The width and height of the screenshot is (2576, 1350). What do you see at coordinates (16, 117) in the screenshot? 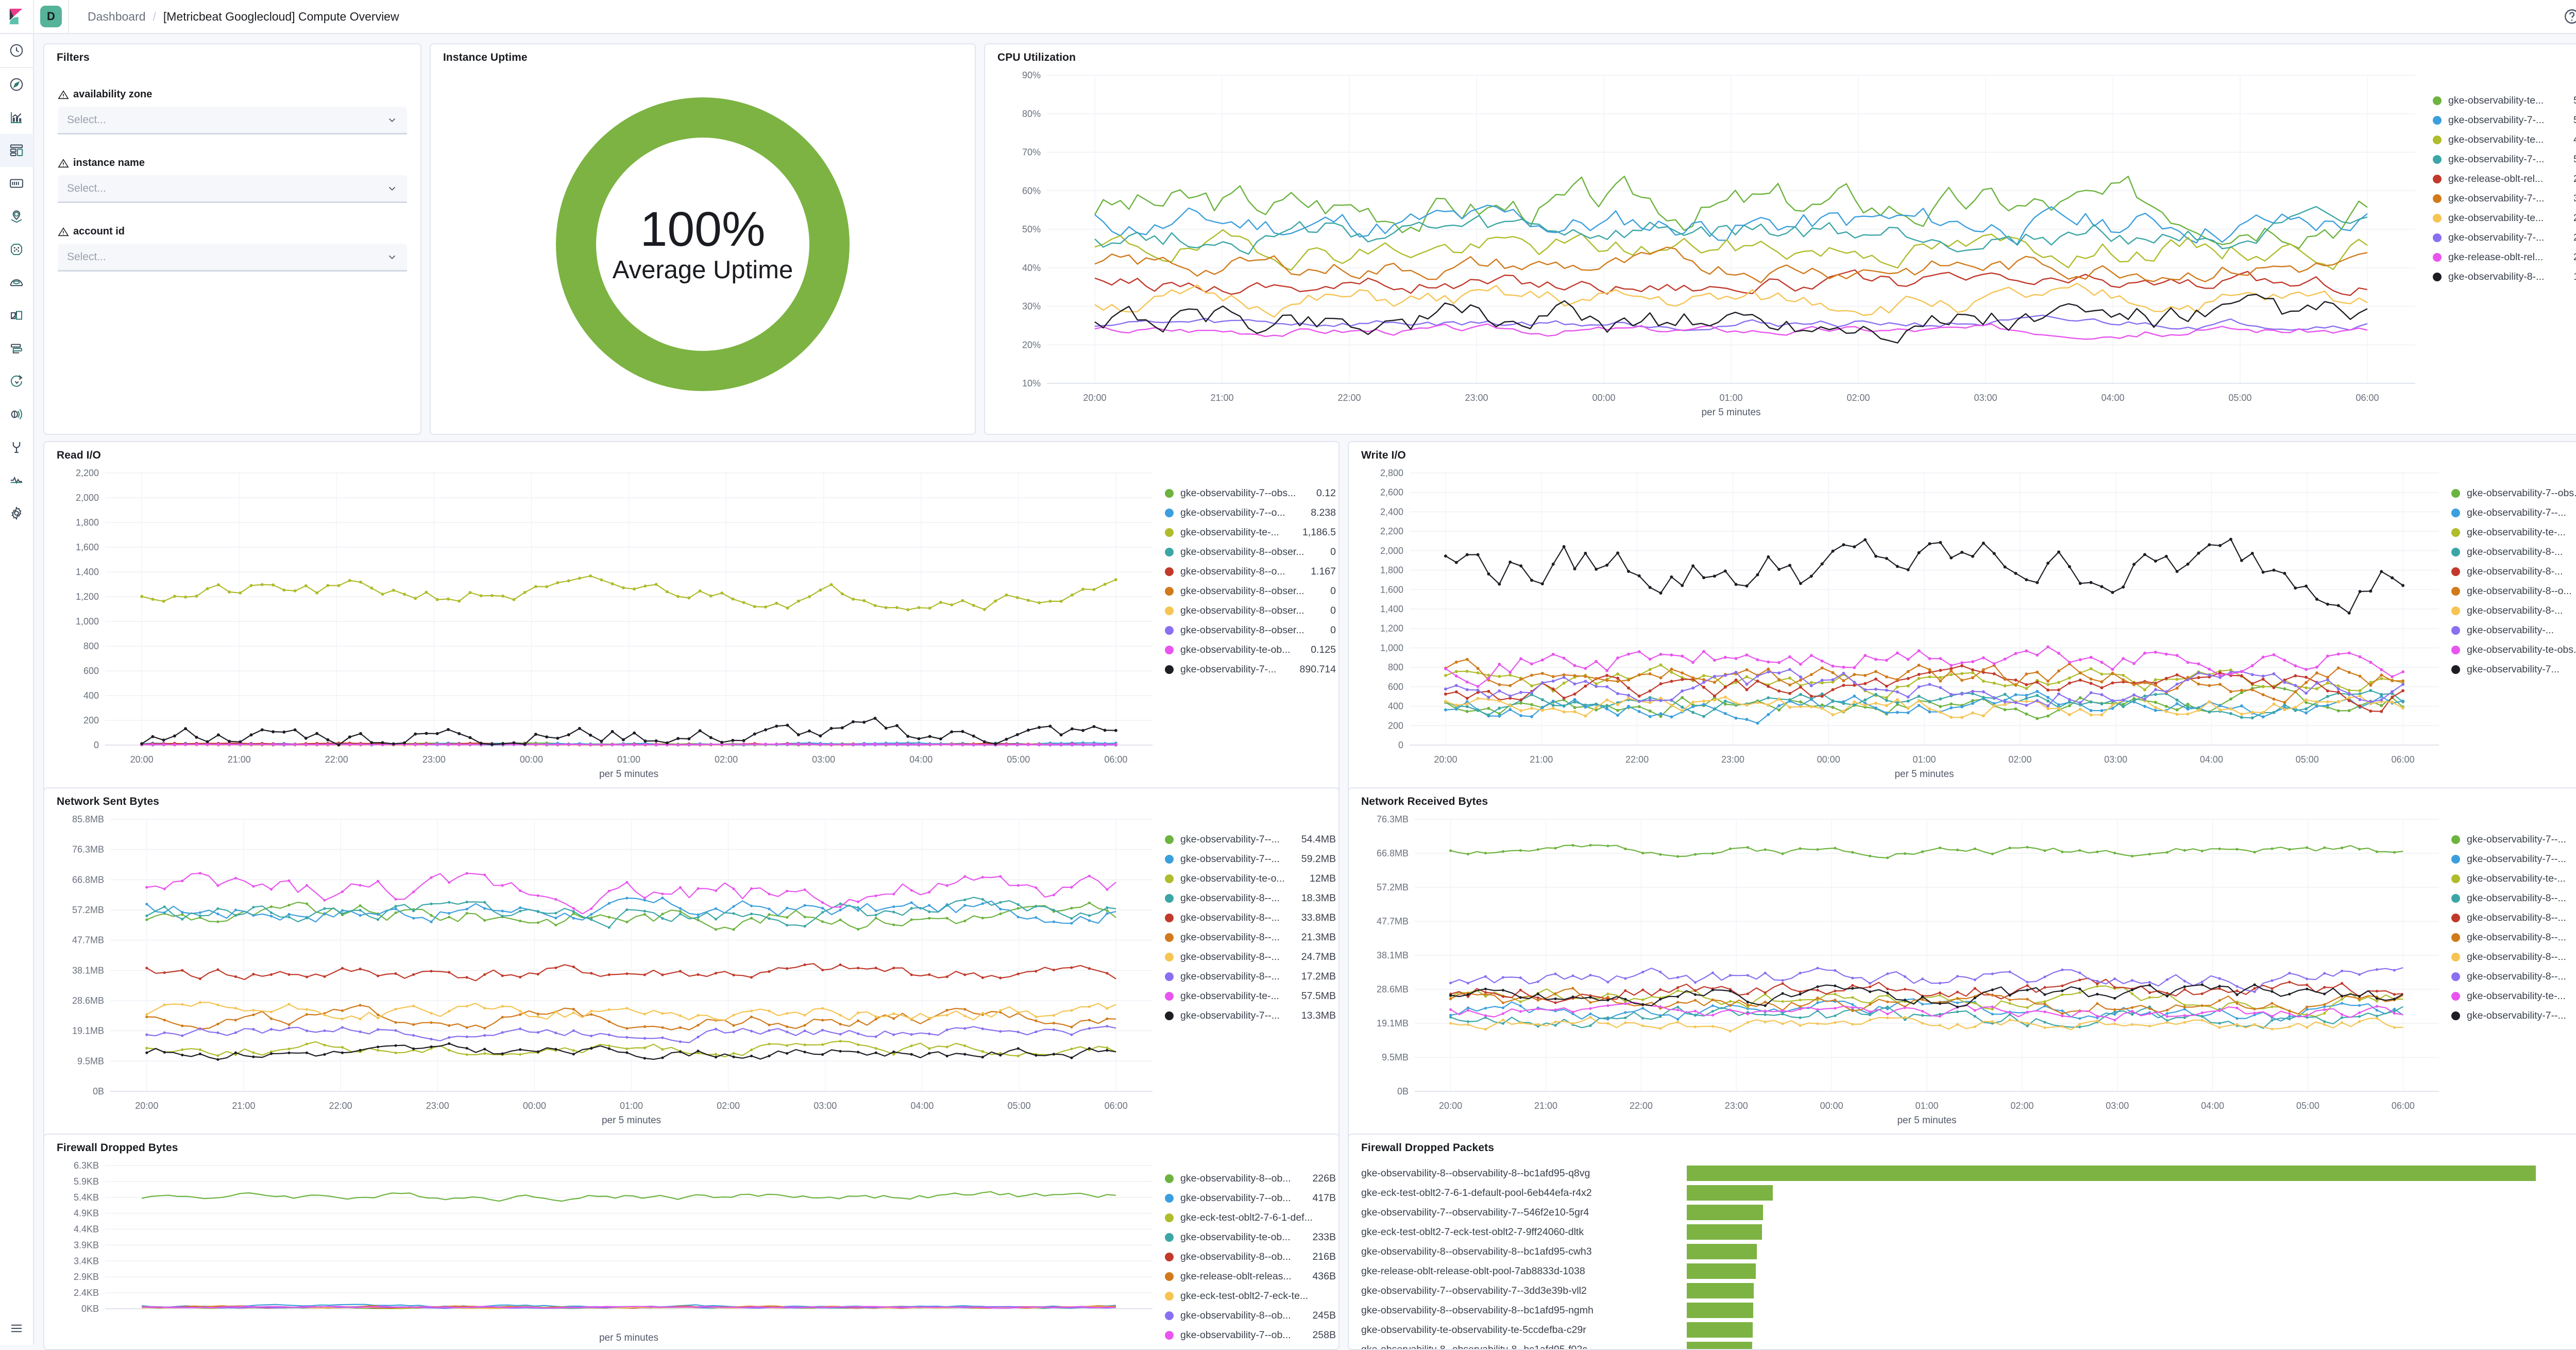
I see `sidebar-item-visualize` at bounding box center [16, 117].